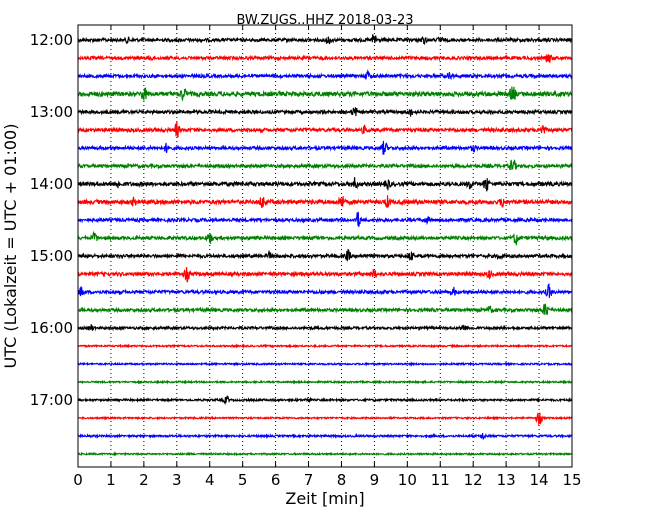 The height and width of the screenshot is (520, 650). I want to click on x-tick-label: 12, so click(473, 480).